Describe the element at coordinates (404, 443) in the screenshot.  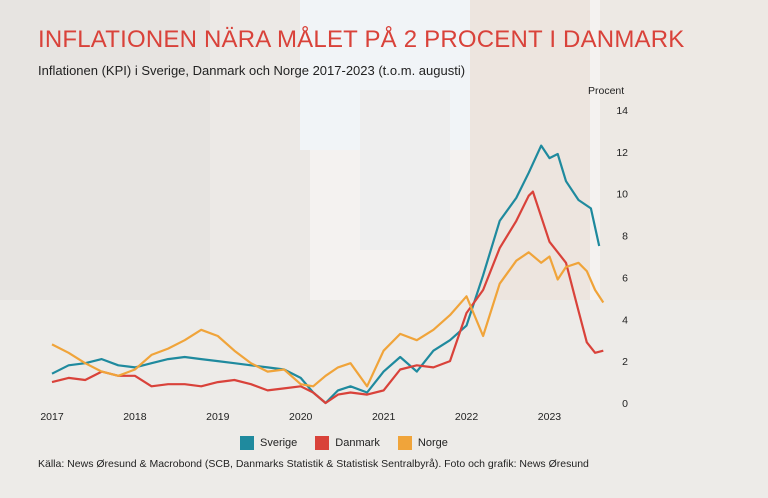
I see `legend-swatch-norge` at that location.